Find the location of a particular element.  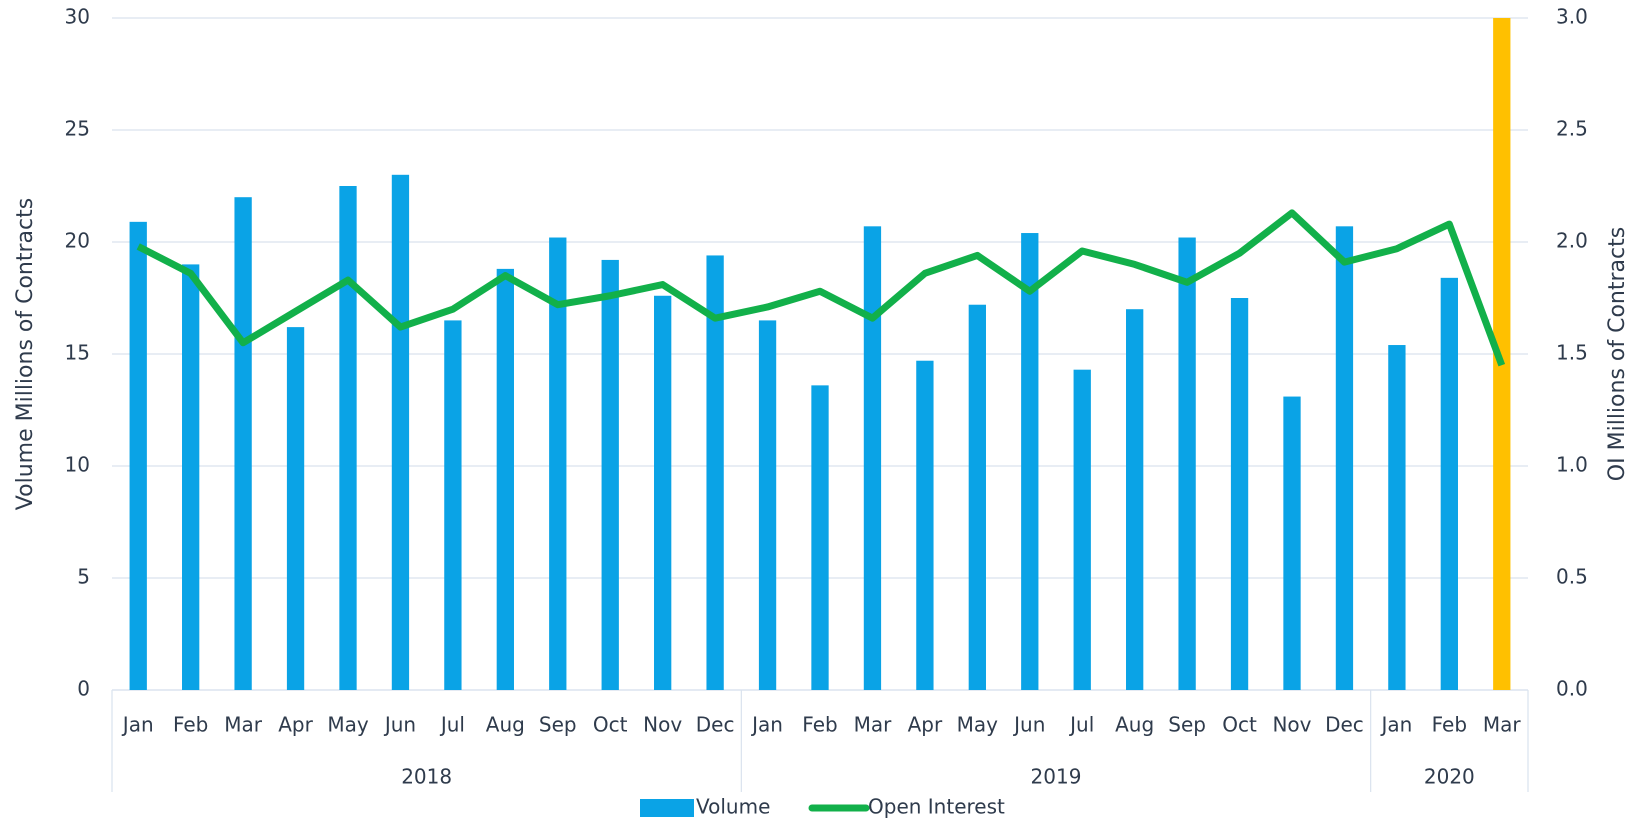

y2-tick-label: 0.0 is located at coordinates (1572, 689).